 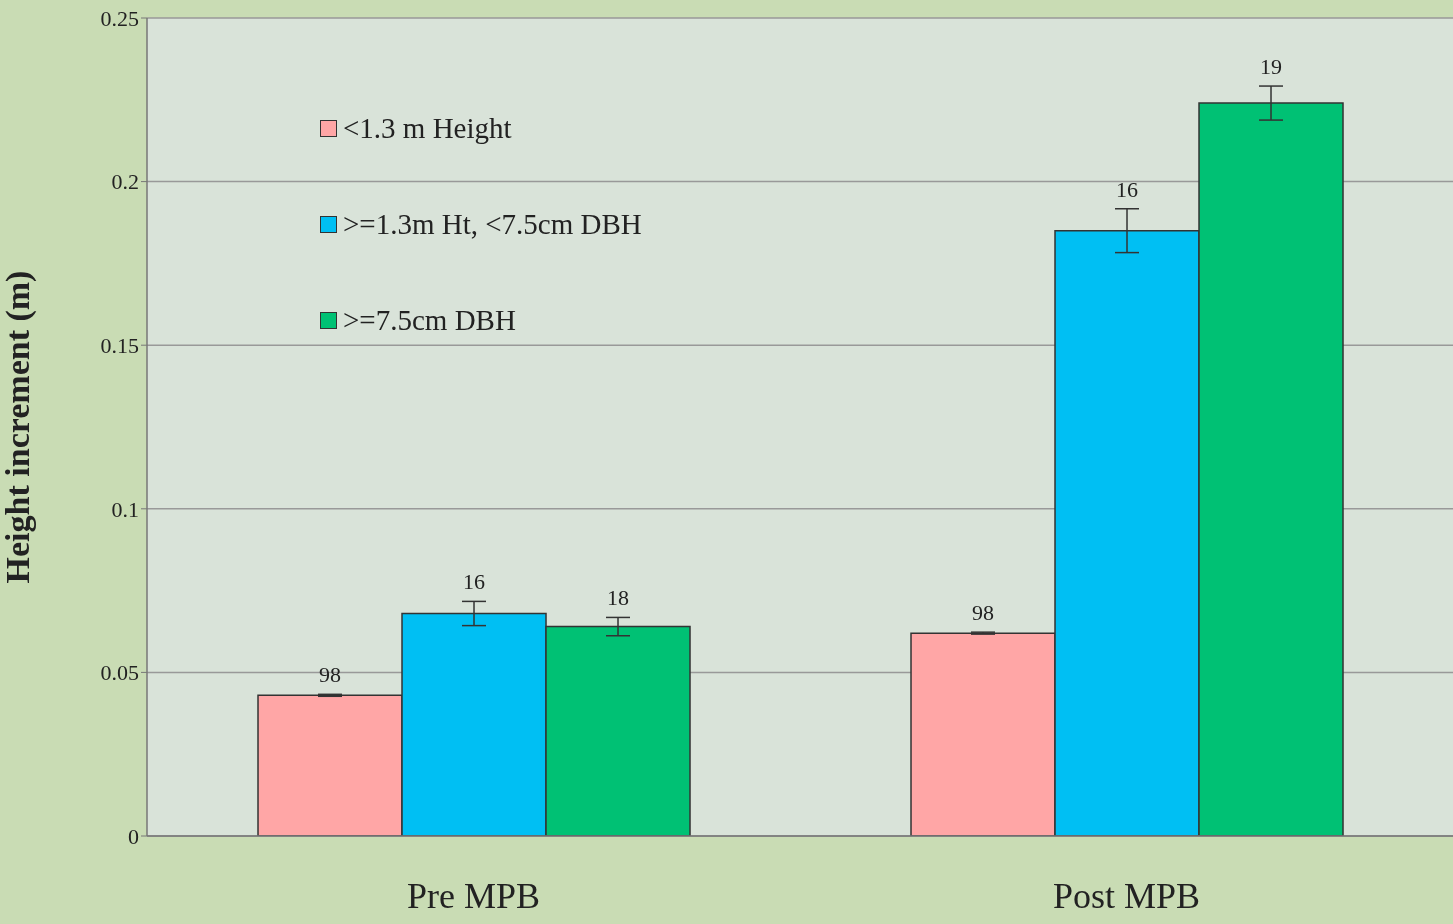 I want to click on x-tick-label: Post MPB, so click(x=1126, y=895).